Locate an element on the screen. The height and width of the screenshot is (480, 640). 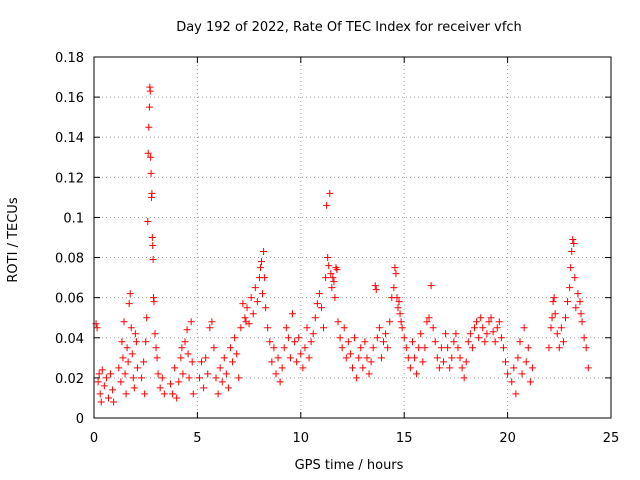
y-tick-label: 0.02 is located at coordinates (69, 379).